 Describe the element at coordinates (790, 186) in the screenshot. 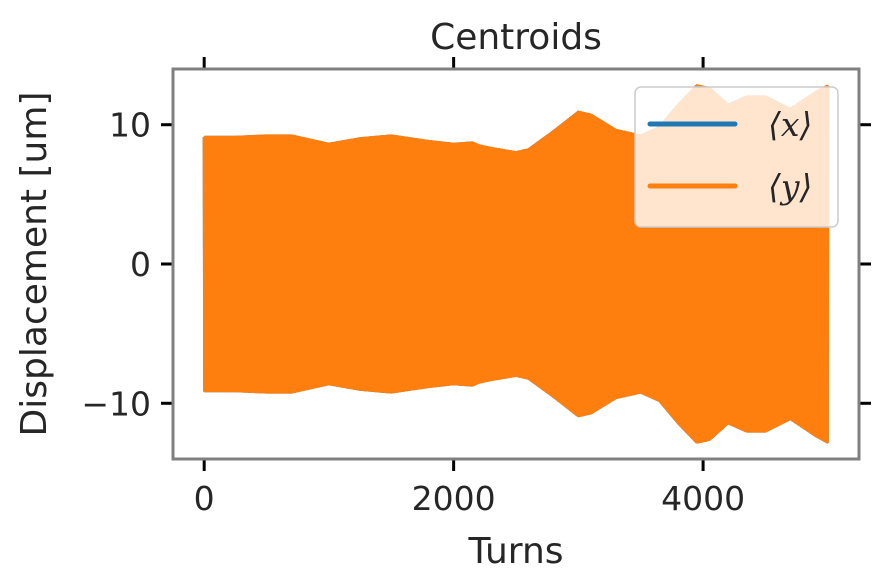

I see `legend-label-y: ⟨y⟩` at that location.